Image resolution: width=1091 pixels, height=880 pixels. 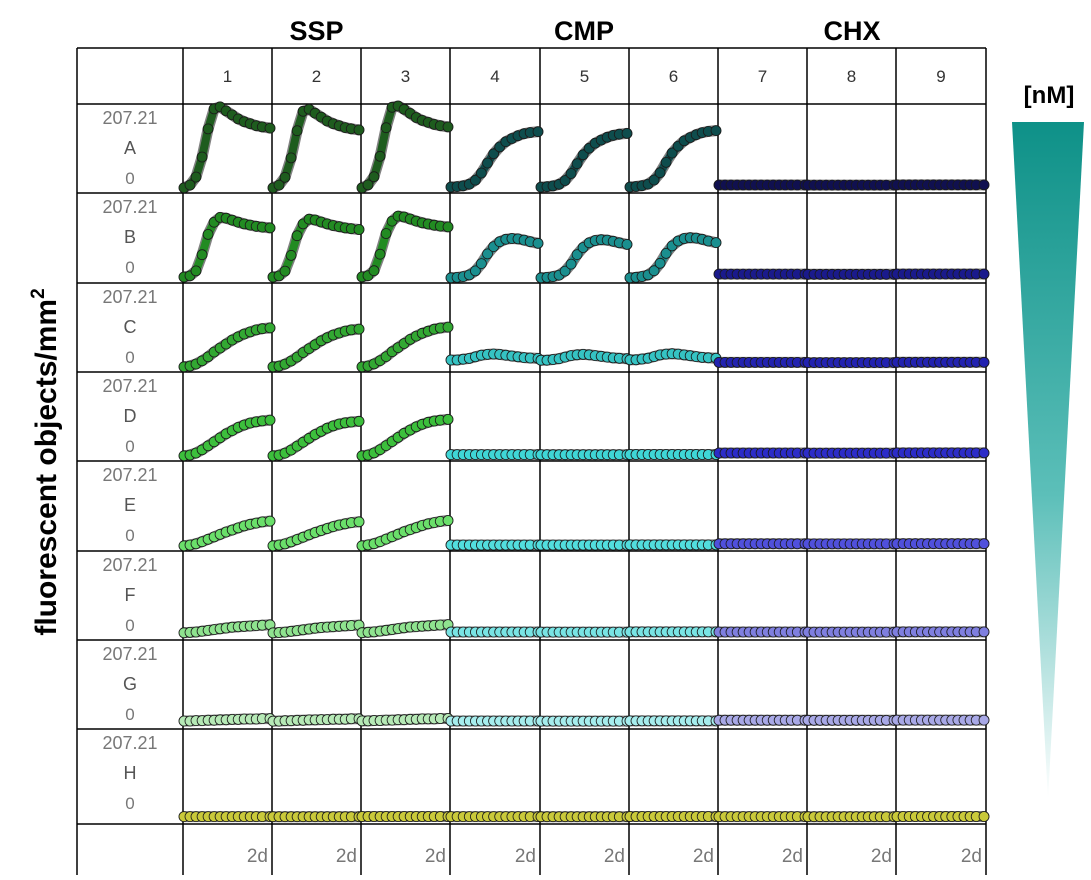 I want to click on concentration-gradient-wedge, so click(x=1048, y=461).